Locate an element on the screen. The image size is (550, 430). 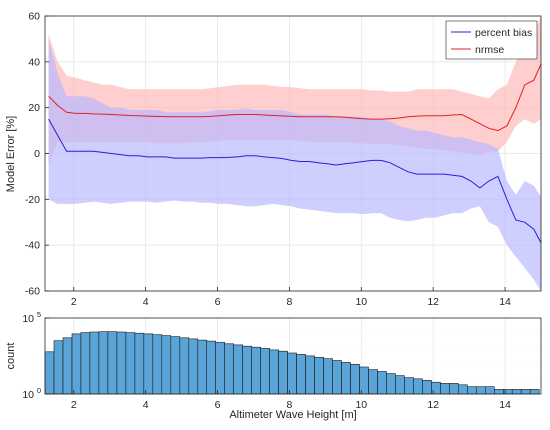
error-y-tick-label-4: 20 is located at coordinates (34, 108).